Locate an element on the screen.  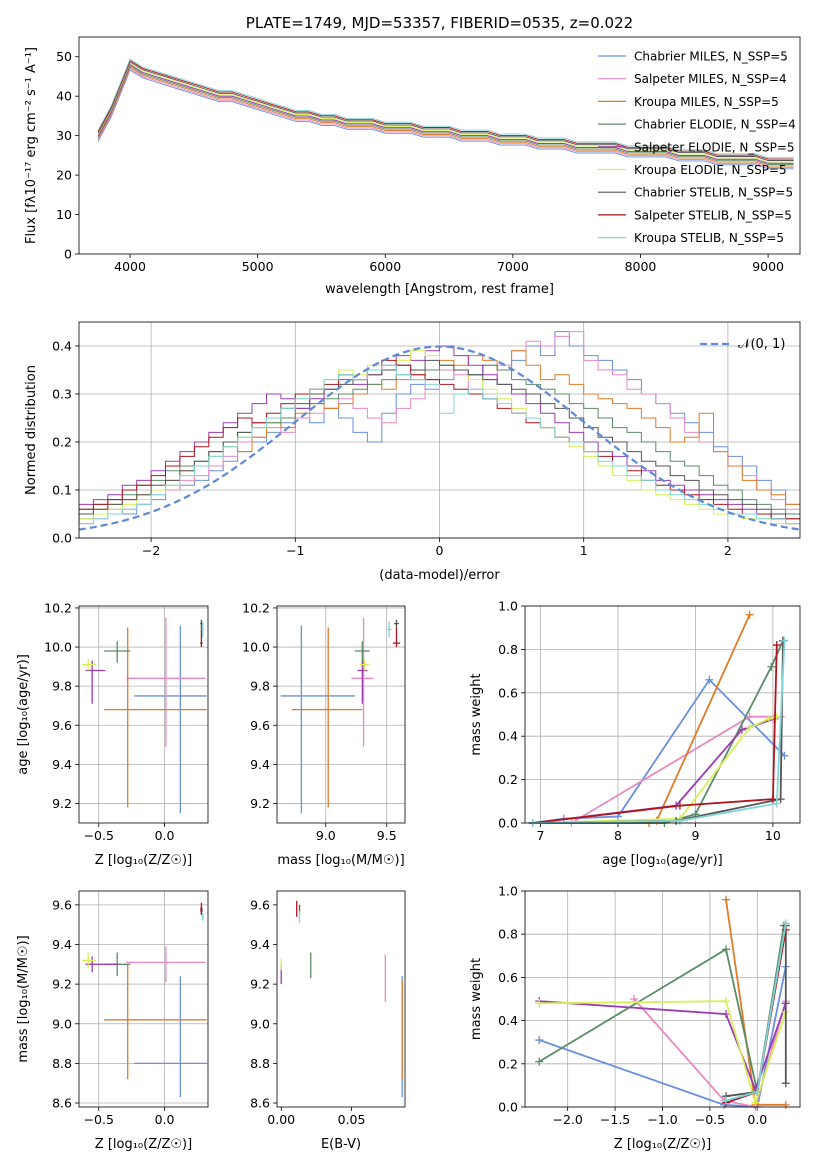
y-tick-label: 10.0 is located at coordinates (256, 647).